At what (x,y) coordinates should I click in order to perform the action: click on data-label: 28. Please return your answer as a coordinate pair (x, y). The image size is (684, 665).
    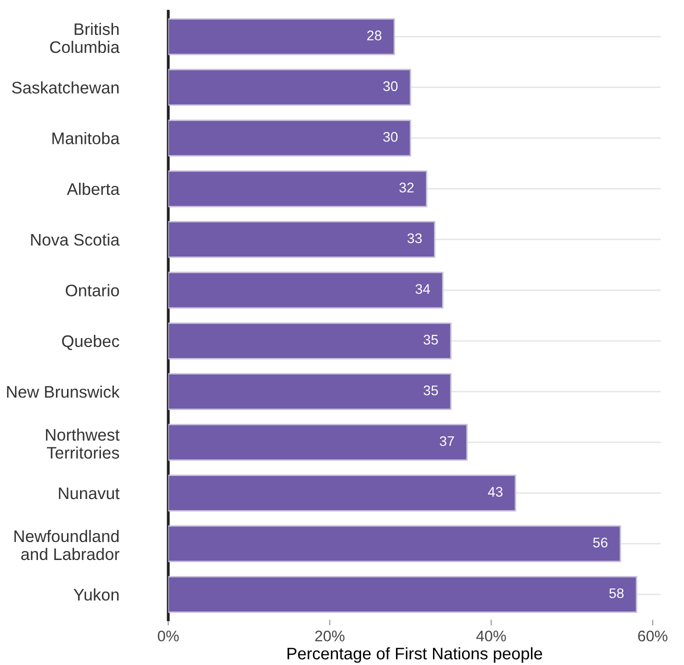
    Looking at the image, I should click on (374, 35).